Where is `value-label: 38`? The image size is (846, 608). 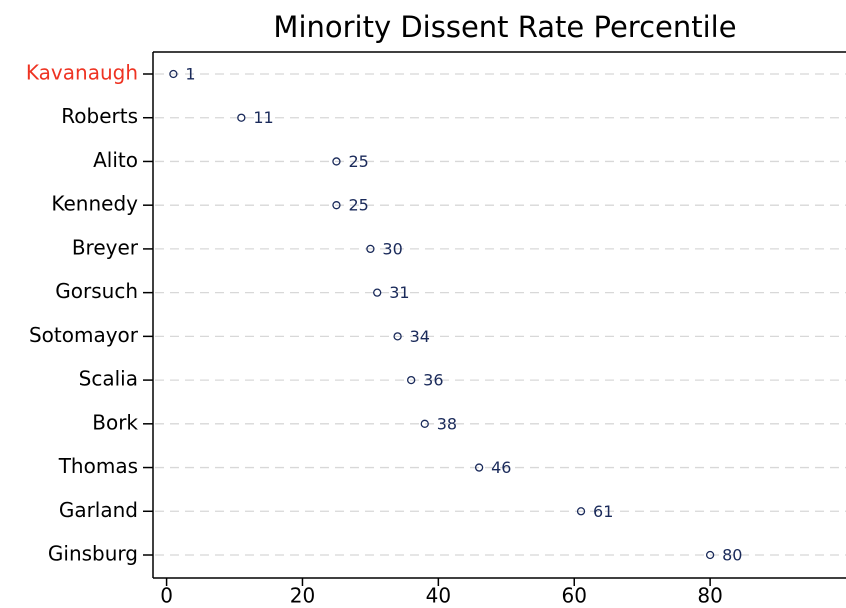 value-label: 38 is located at coordinates (447, 423).